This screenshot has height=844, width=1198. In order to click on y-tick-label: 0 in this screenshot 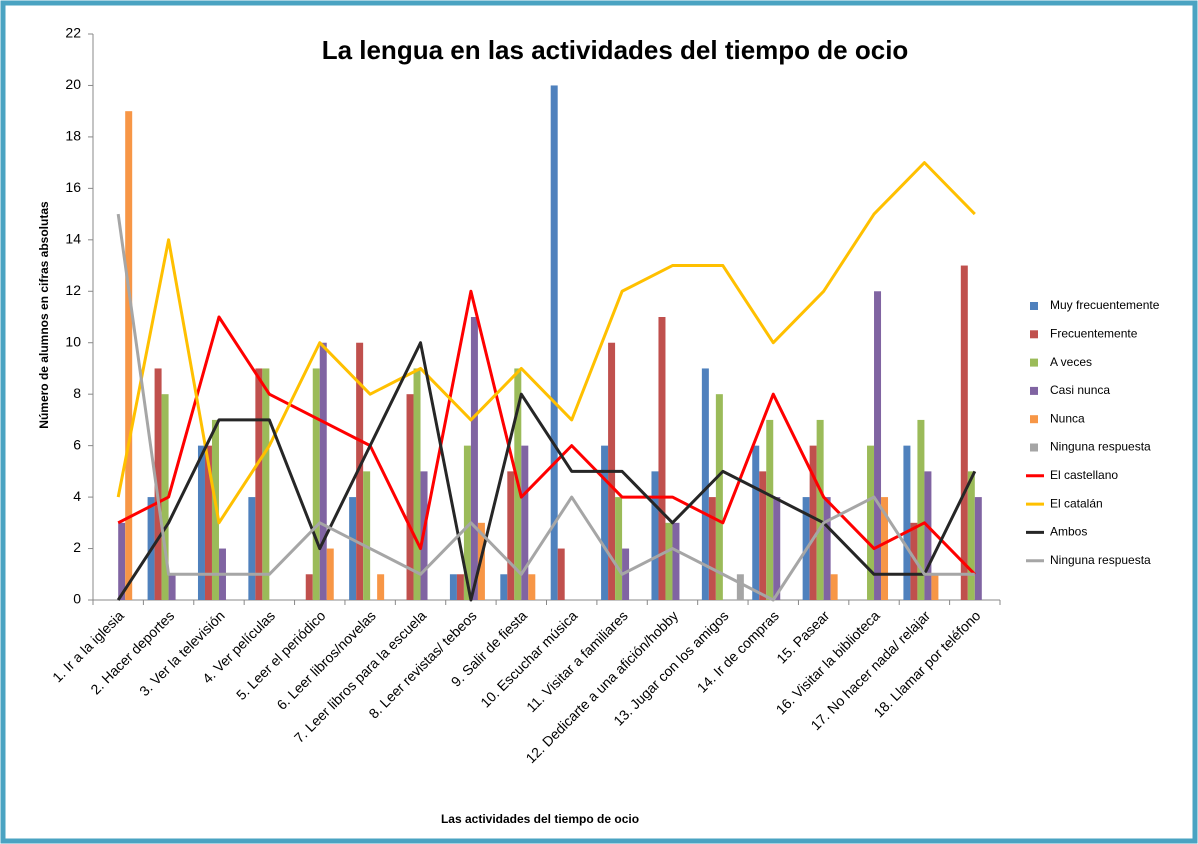, I will do `click(77, 599)`.